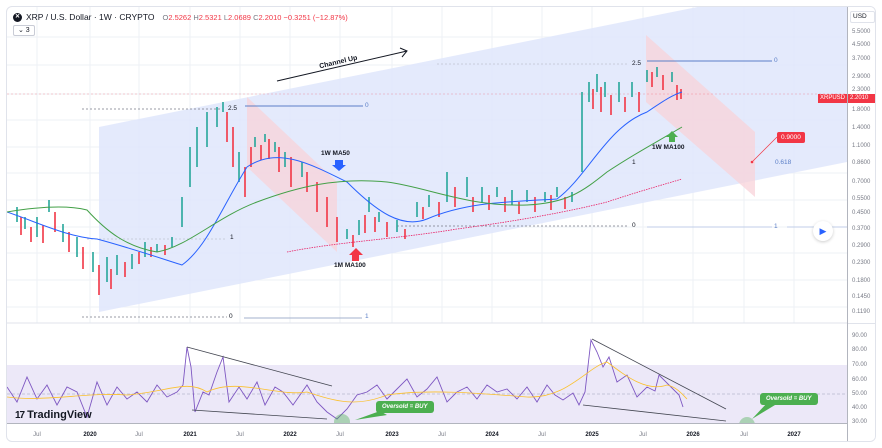  I want to click on fib-2021-zero-label: 0, so click(367, 105).